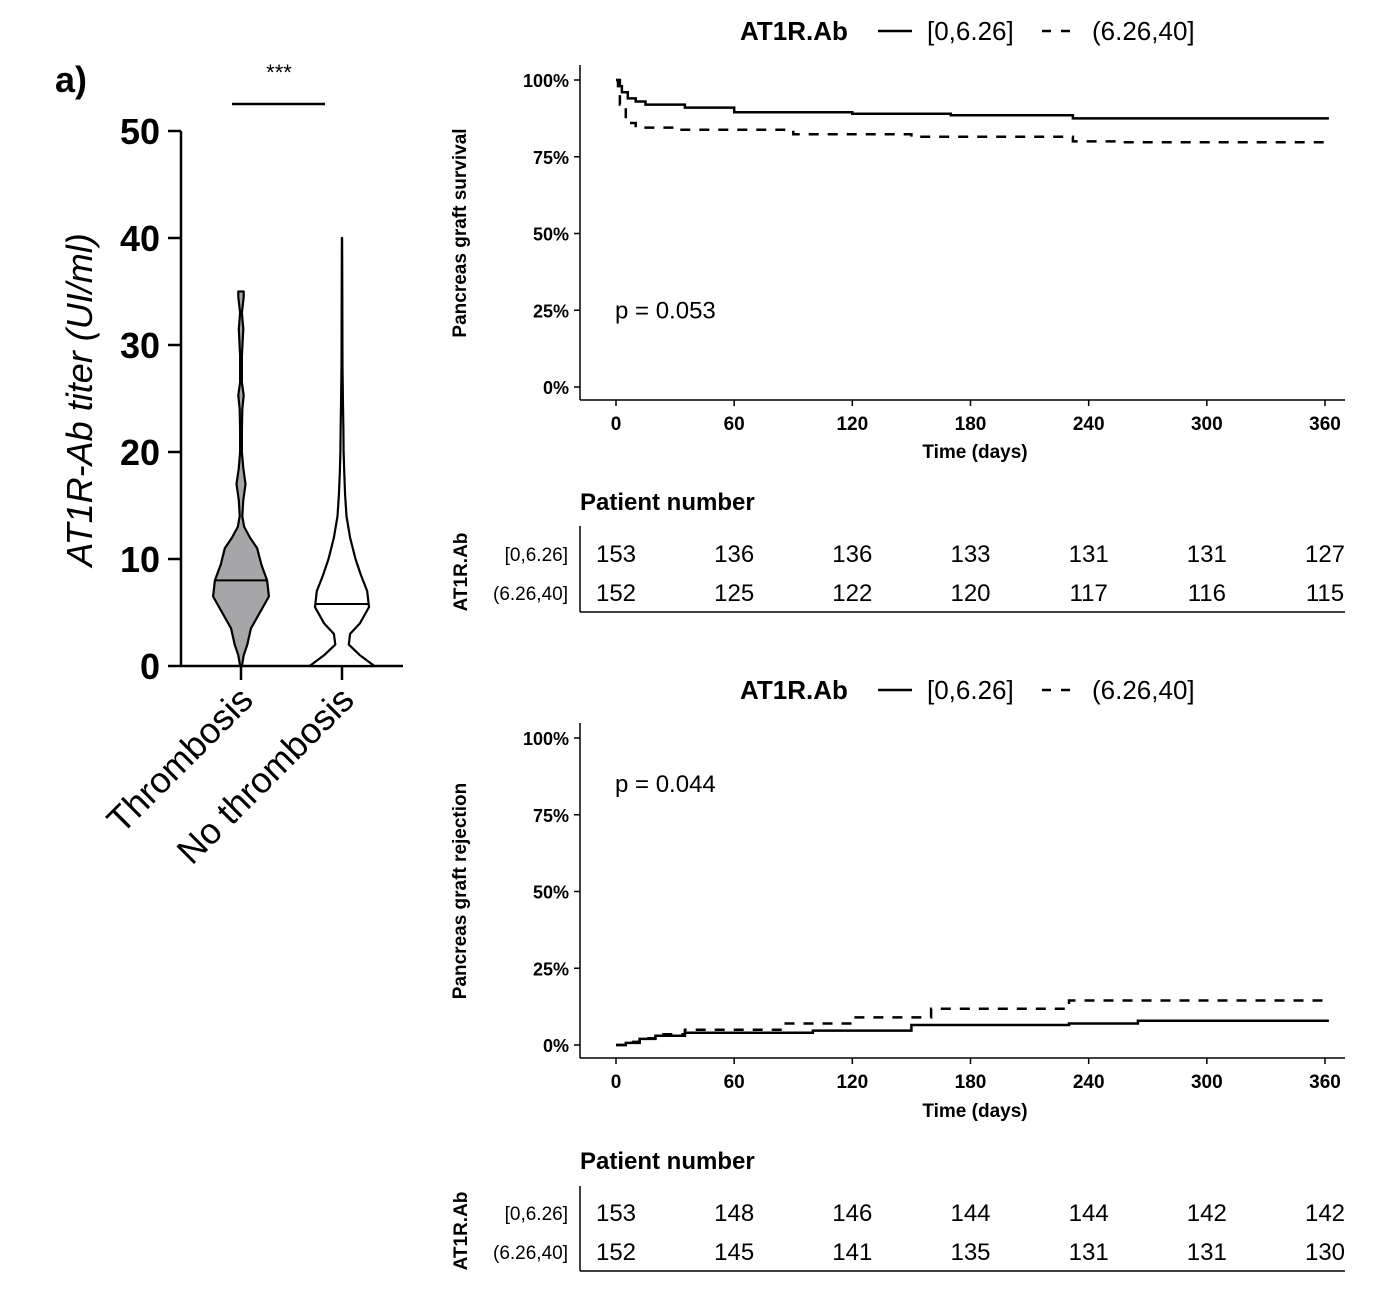  I want to click on rejection-legend: AT1R.Ab [0,6.26] (6.26,40], so click(967, 690).